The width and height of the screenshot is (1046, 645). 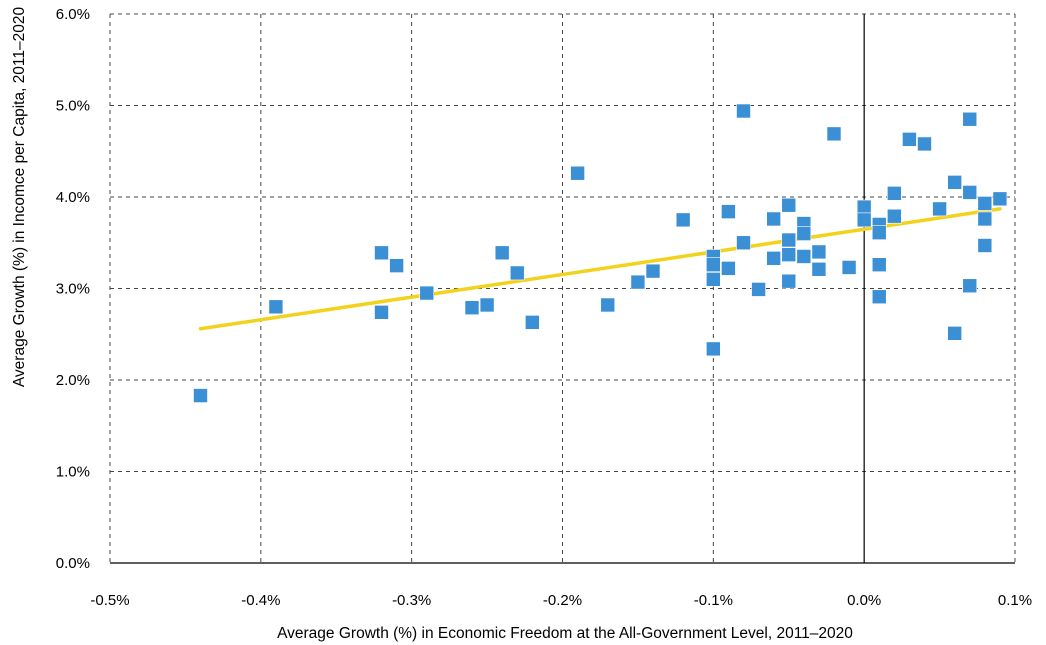 What do you see at coordinates (109, 600) in the screenshot?
I see `x-tick-label-0: -0.5%` at bounding box center [109, 600].